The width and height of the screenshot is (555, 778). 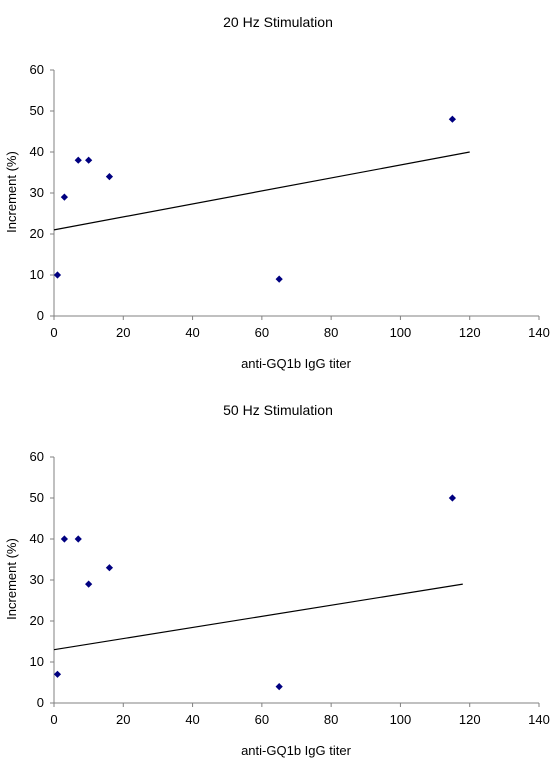 I want to click on chart-title: 50 Hz Stimulation, so click(x=278, y=410).